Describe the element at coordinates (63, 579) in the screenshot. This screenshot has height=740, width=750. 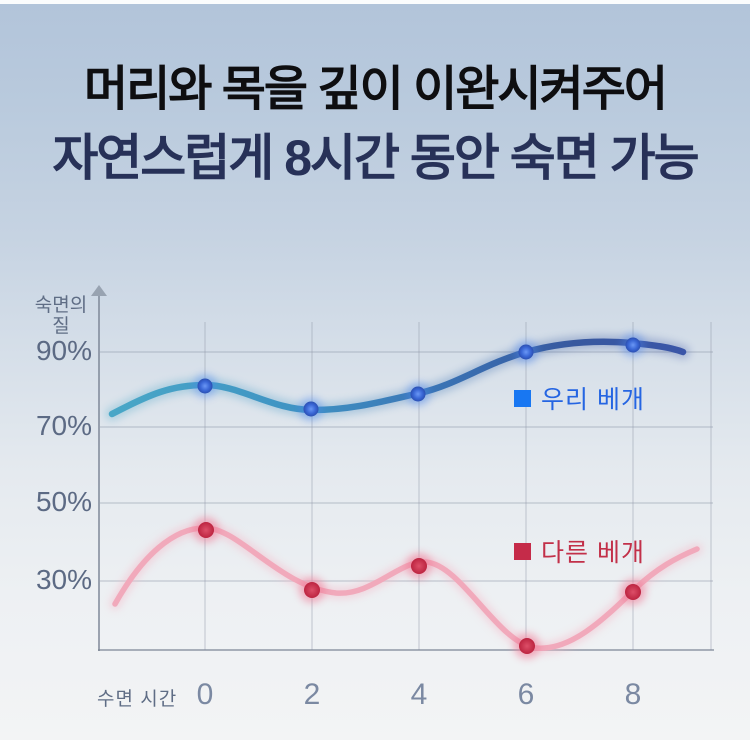
I see `y-tick-30: 30%` at that location.